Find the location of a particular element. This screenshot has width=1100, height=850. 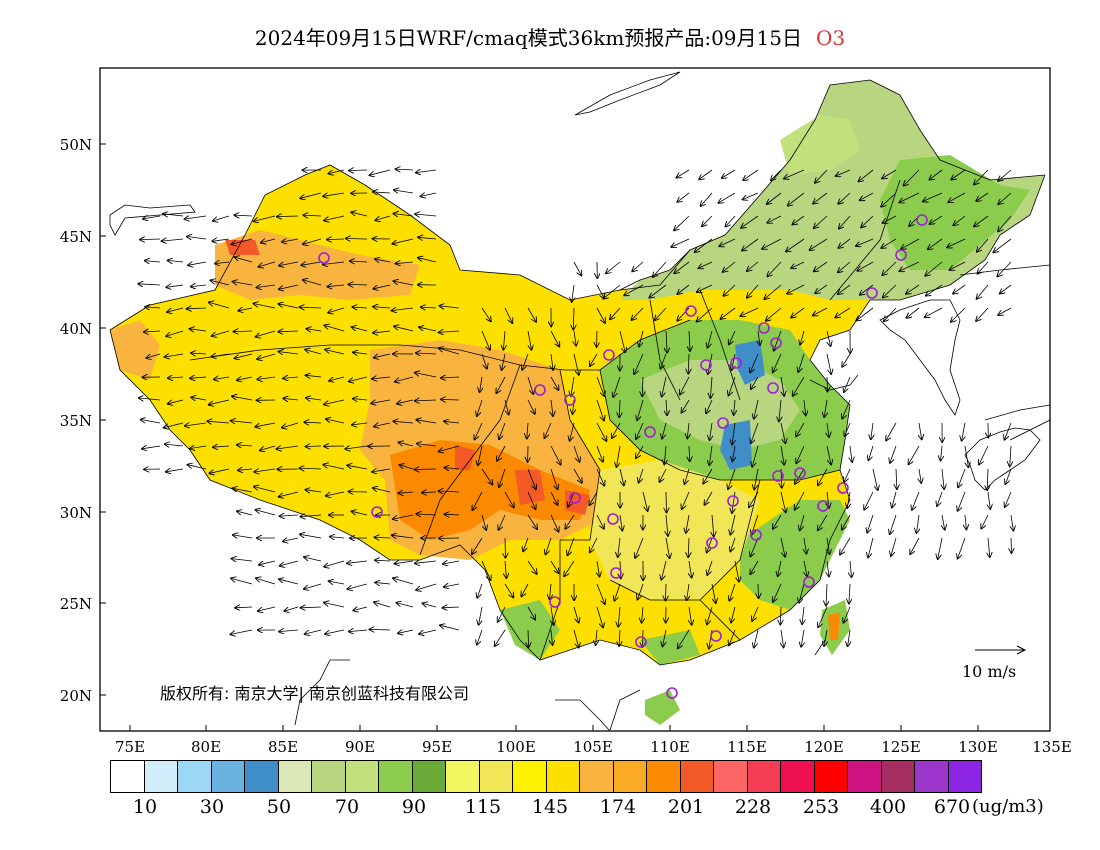

legend-label-145: 145 is located at coordinates (550, 807).